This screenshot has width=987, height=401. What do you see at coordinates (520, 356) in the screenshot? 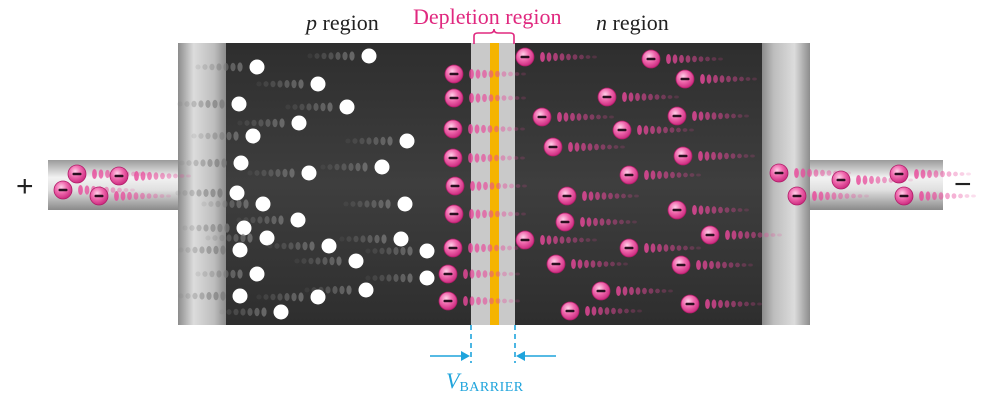
I see `dim-right-arrowhead` at bounding box center [520, 356].